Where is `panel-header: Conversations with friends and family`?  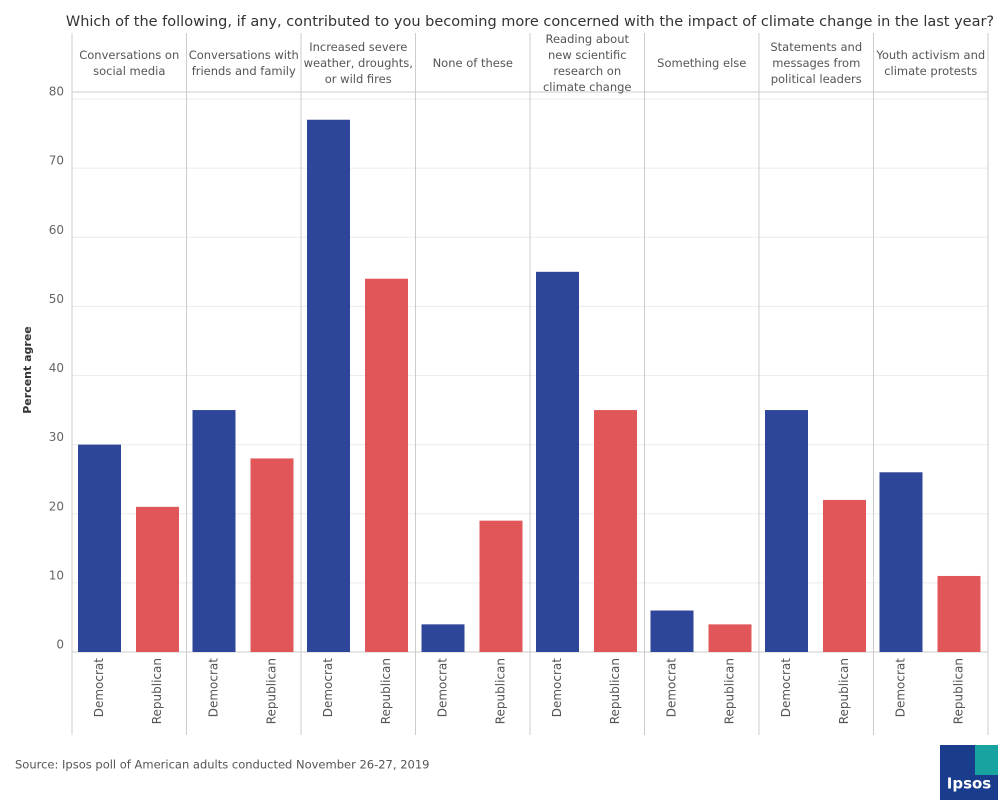
panel-header: Conversations with friends and family is located at coordinates (243, 62).